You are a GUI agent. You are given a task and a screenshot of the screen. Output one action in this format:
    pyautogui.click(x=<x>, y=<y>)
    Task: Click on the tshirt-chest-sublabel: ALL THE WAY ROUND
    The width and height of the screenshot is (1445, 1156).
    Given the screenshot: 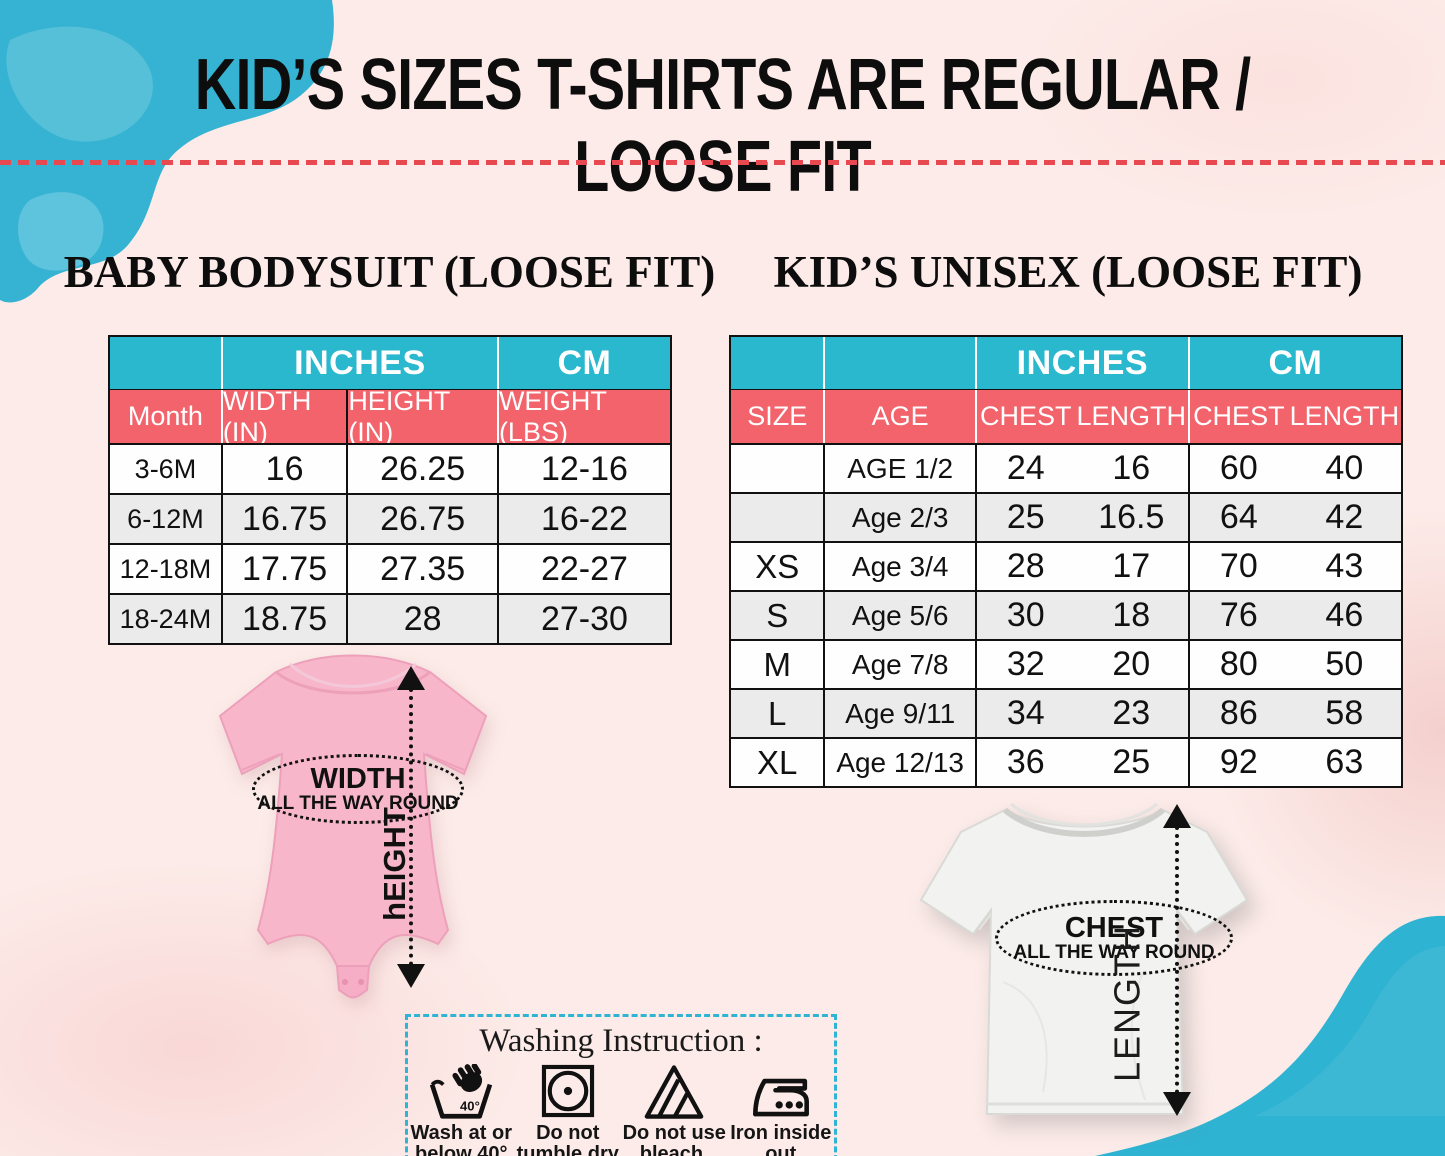 What is the action you would take?
    pyautogui.click(x=1114, y=953)
    